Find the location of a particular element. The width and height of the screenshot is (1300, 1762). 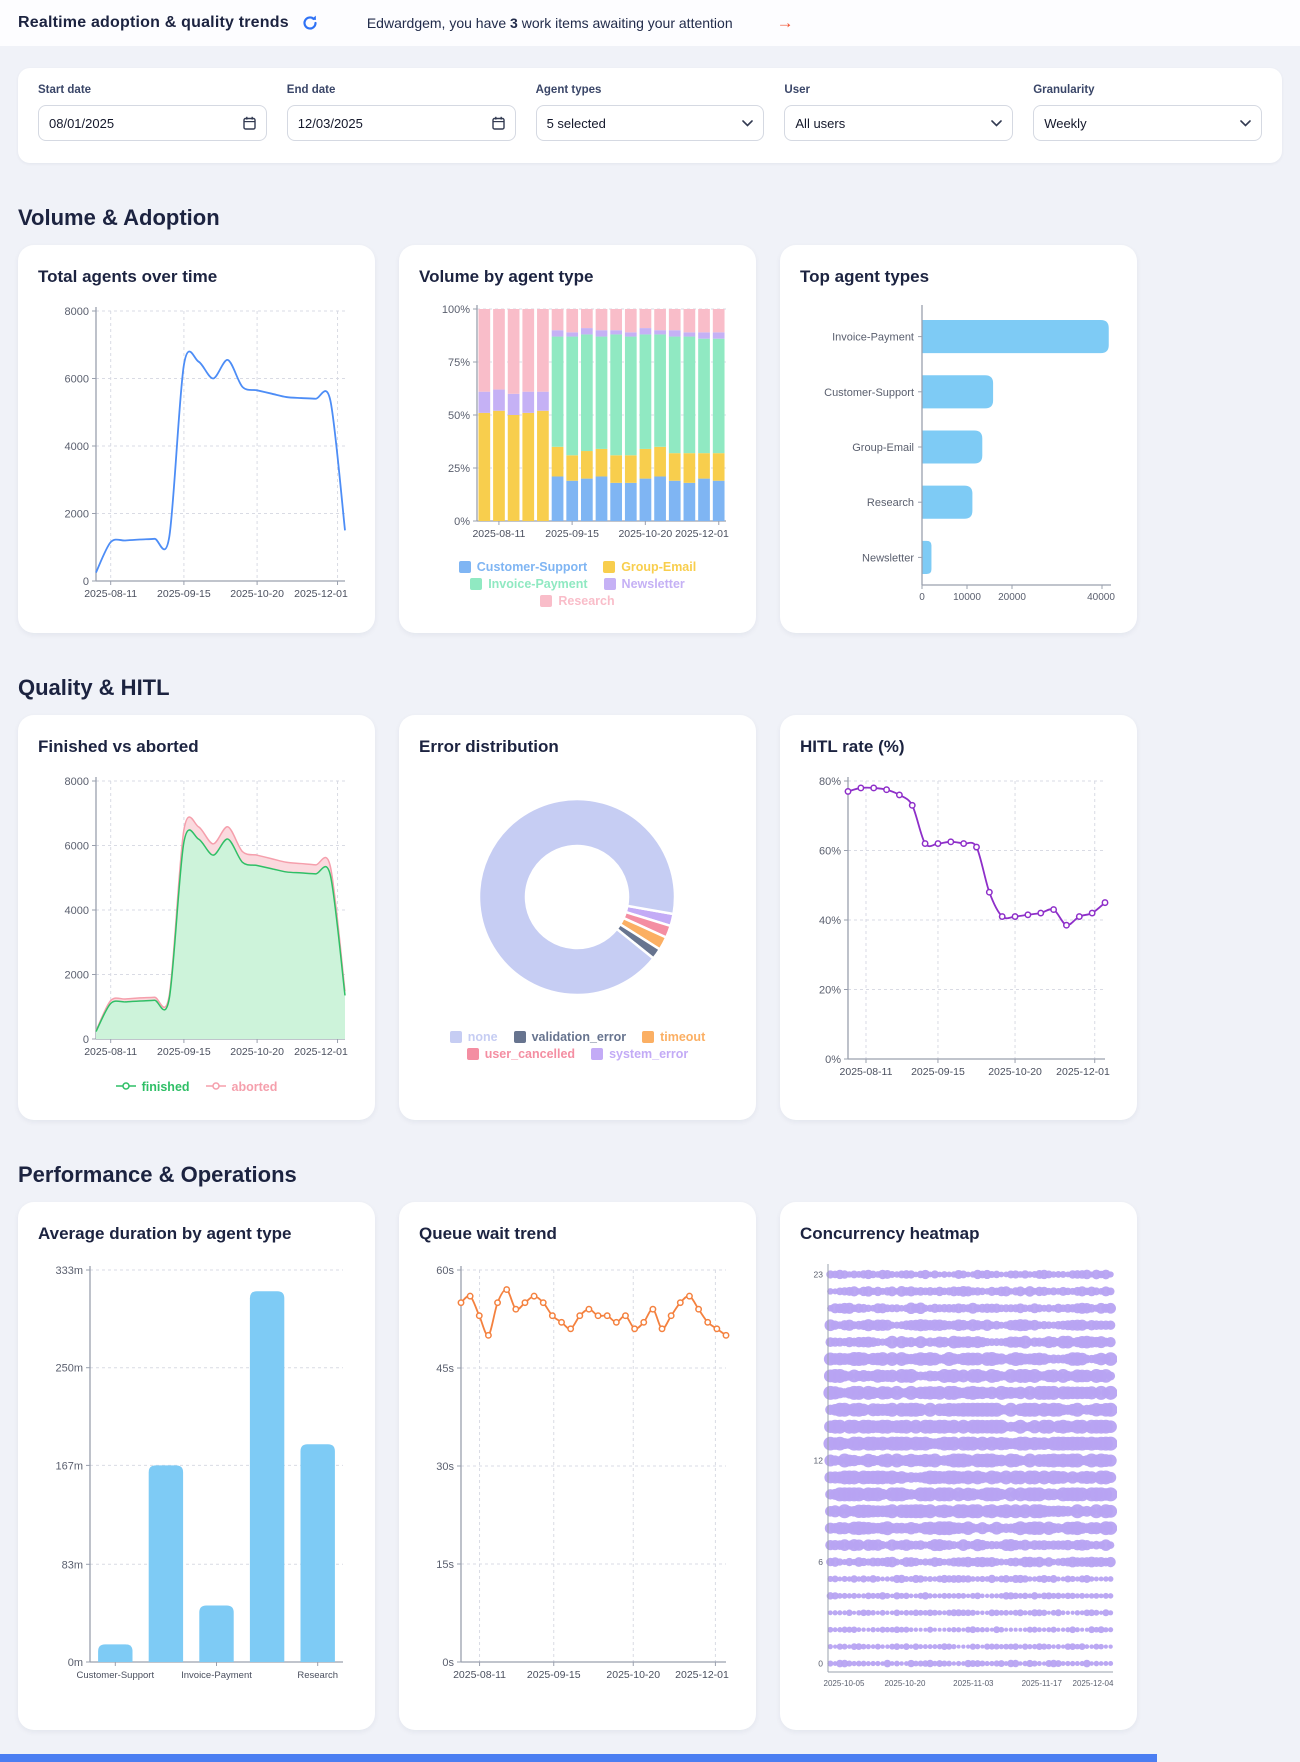

svg-text: 50% is located at coordinates (459, 416).